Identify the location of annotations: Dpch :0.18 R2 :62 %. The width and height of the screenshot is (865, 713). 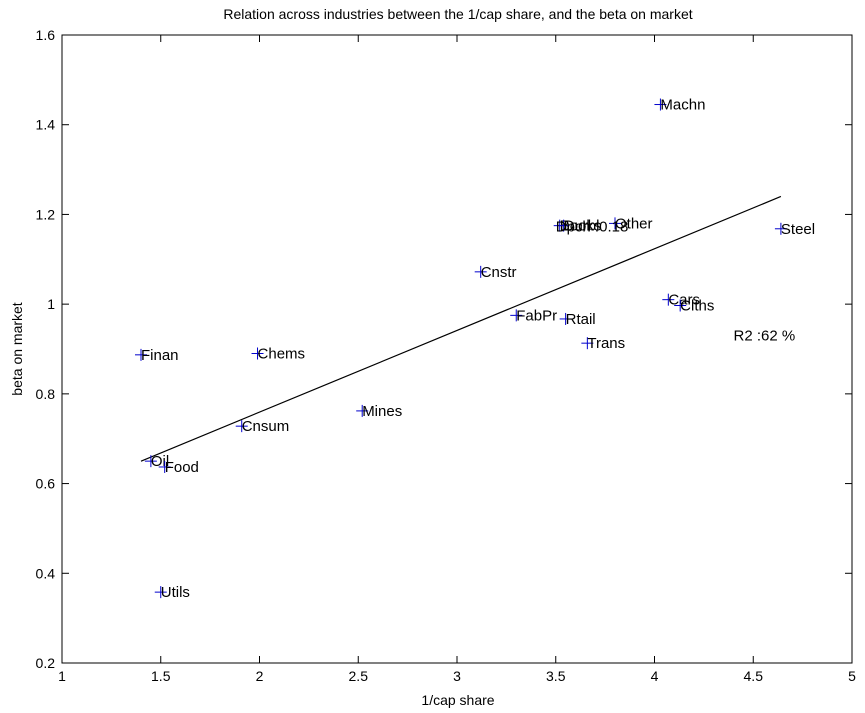
(675, 282).